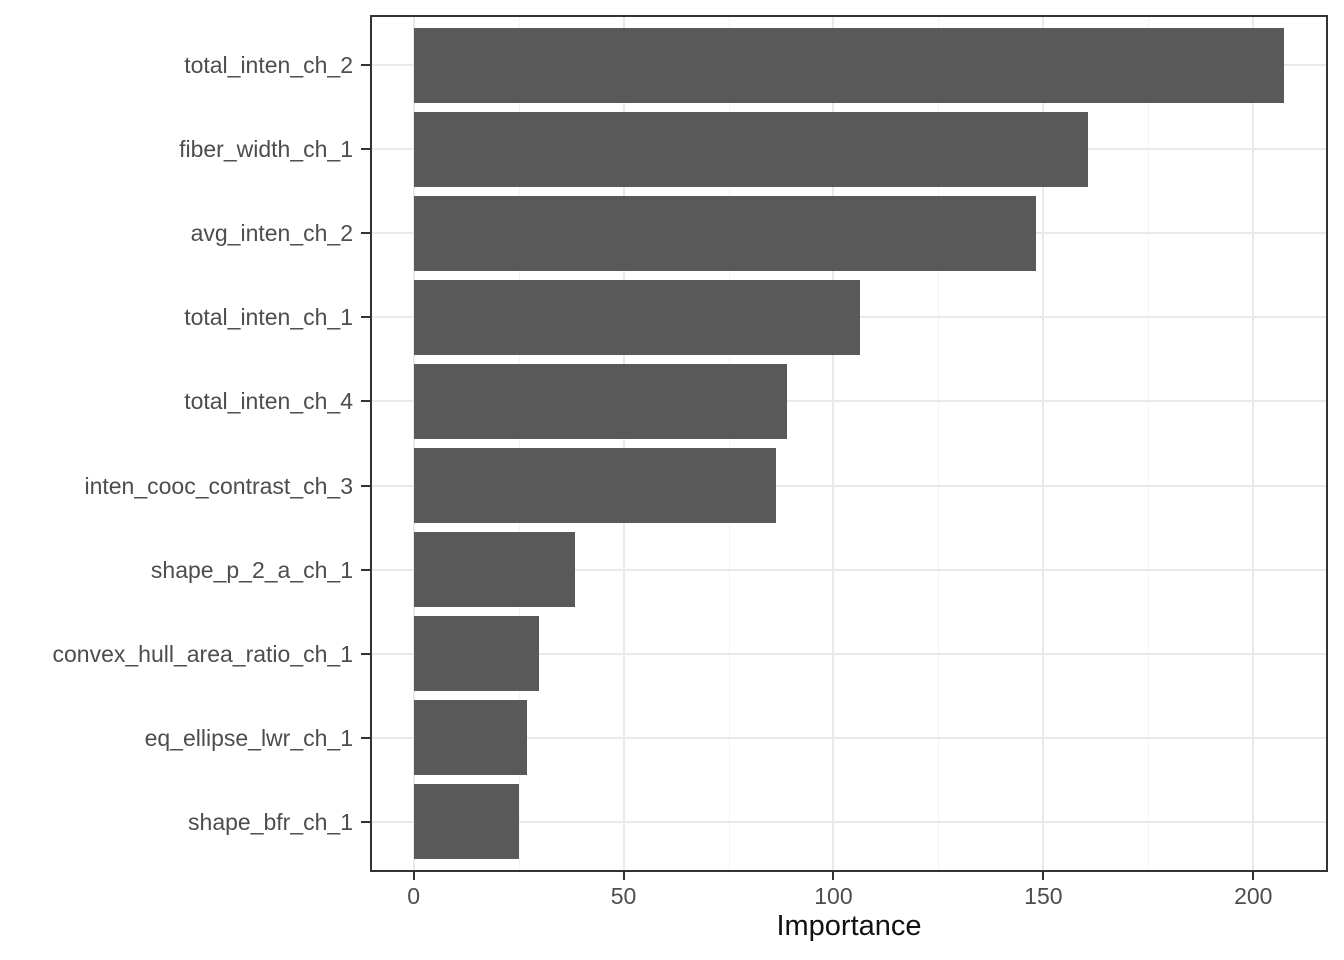 The height and width of the screenshot is (960, 1344). Describe the element at coordinates (268, 401) in the screenshot. I see `y-axis-label: total_inten_ch_4` at that location.